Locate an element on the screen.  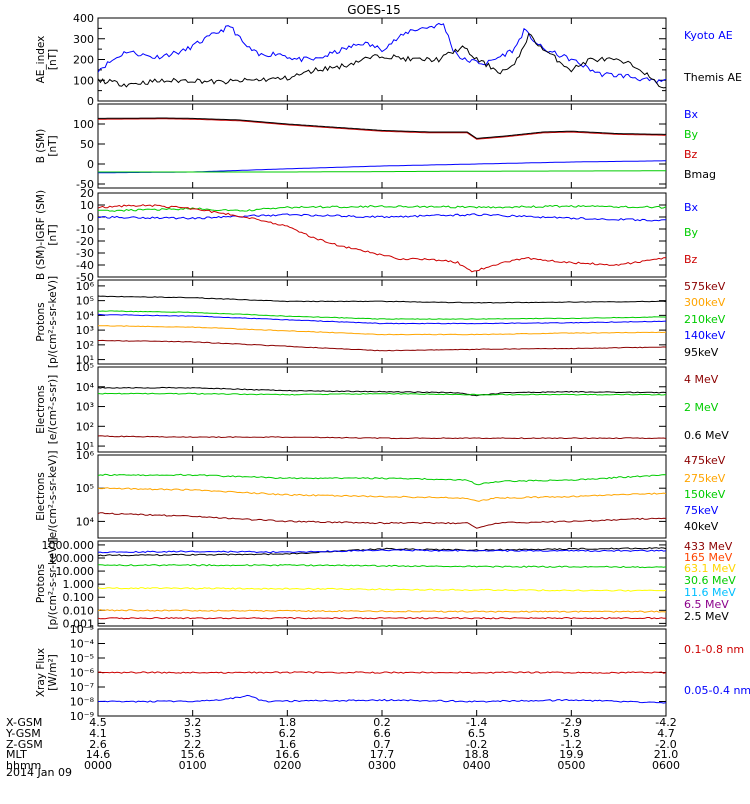
y-tick-label: 1.000 is located at coordinates (79, 584).